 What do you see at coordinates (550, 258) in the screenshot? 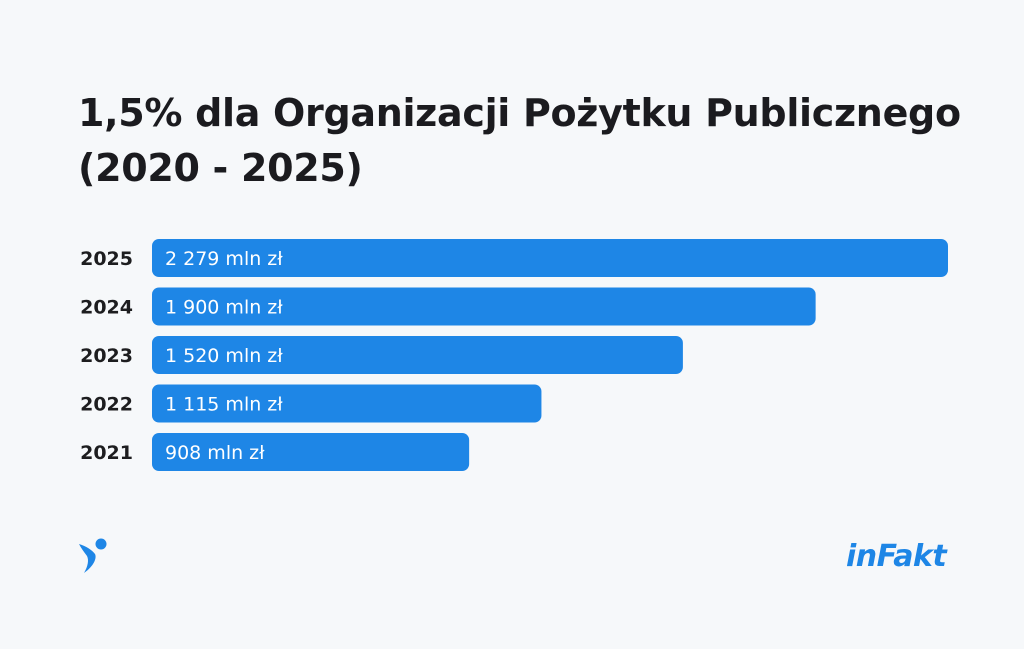
I see `bar-2025` at bounding box center [550, 258].